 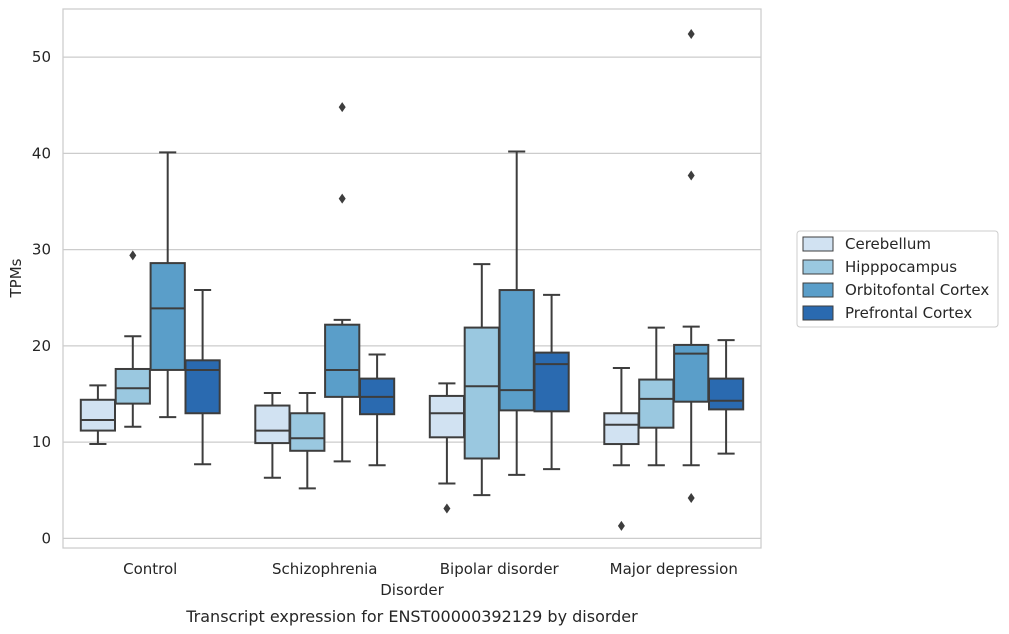 I want to click on y-tick-label: 0, so click(x=46, y=538).